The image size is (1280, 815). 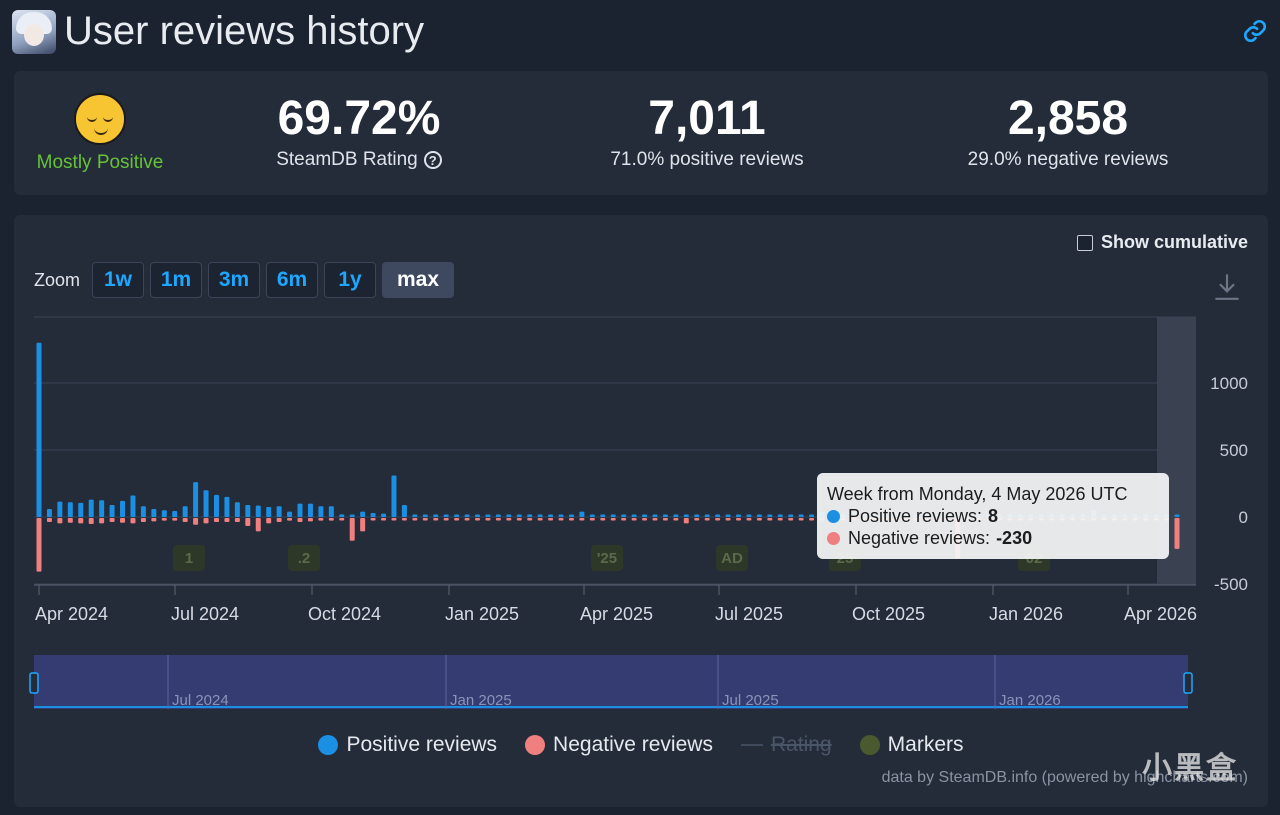 I want to click on rating-value: 69.72%, so click(x=359, y=118).